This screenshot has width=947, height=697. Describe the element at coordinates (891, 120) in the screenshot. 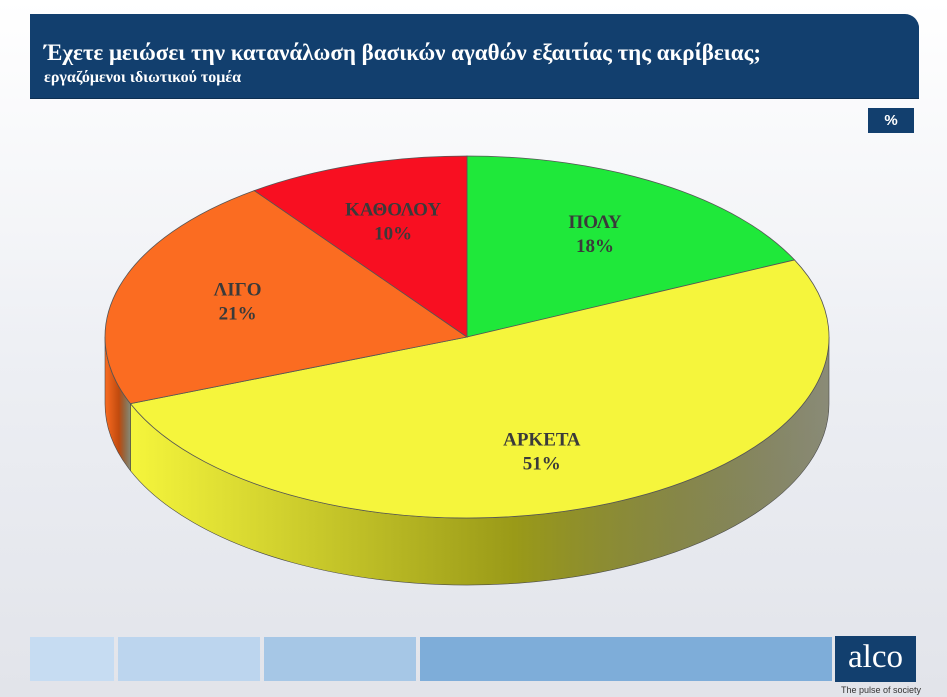

I see `unit-badge: %` at that location.